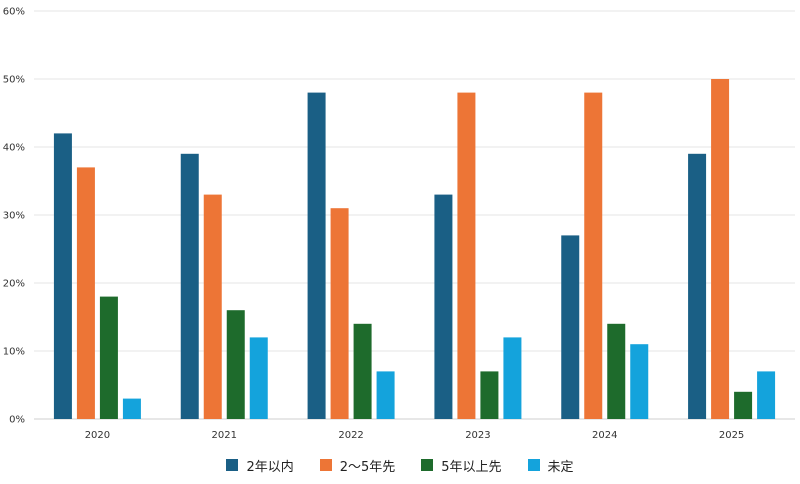 The width and height of the screenshot is (800, 484). What do you see at coordinates (62, 276) in the screenshot?
I see `bar-2020-2年以内` at bounding box center [62, 276].